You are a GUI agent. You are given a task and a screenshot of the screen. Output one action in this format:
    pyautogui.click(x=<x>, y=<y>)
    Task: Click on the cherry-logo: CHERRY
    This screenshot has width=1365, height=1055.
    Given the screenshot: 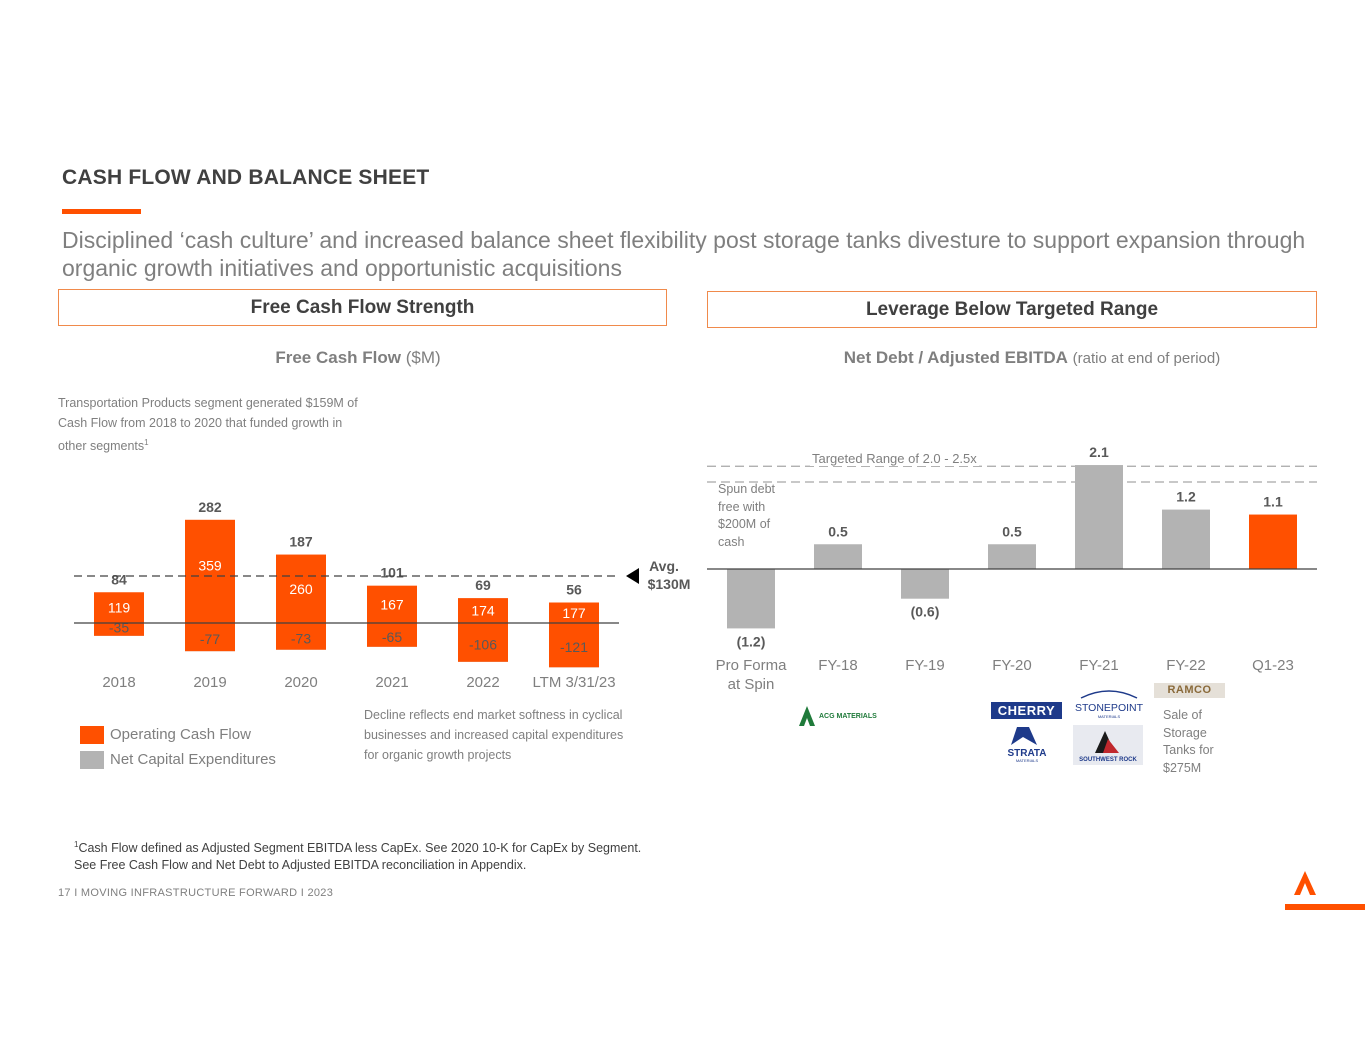 What is the action you would take?
    pyautogui.click(x=1026, y=710)
    